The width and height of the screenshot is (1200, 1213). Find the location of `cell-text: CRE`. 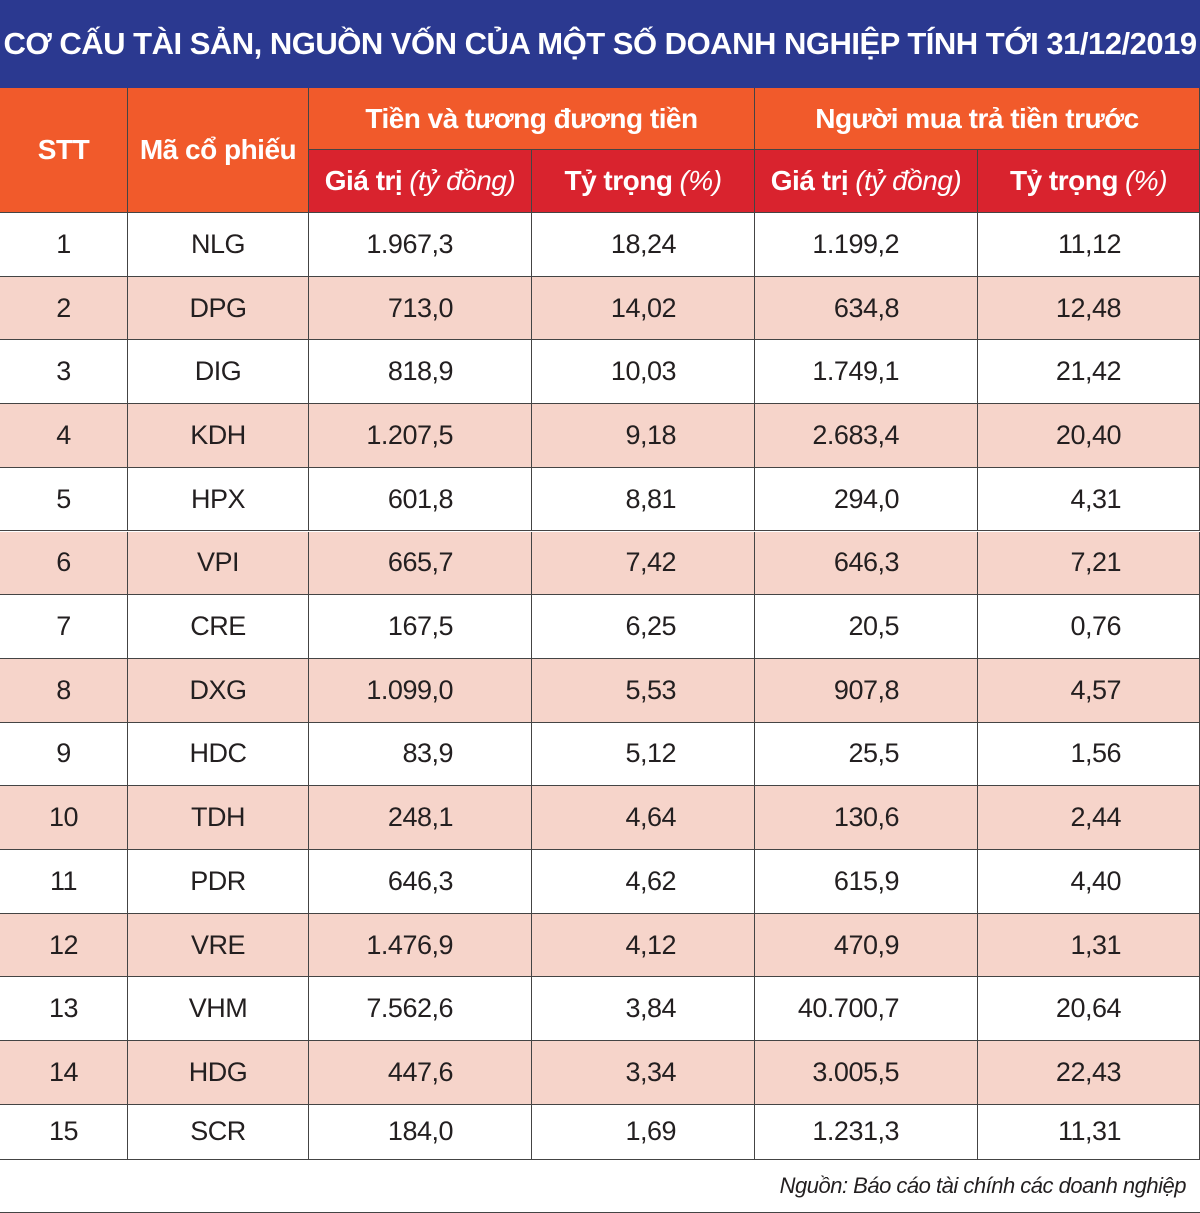

cell-text: CRE is located at coordinates (218, 626).